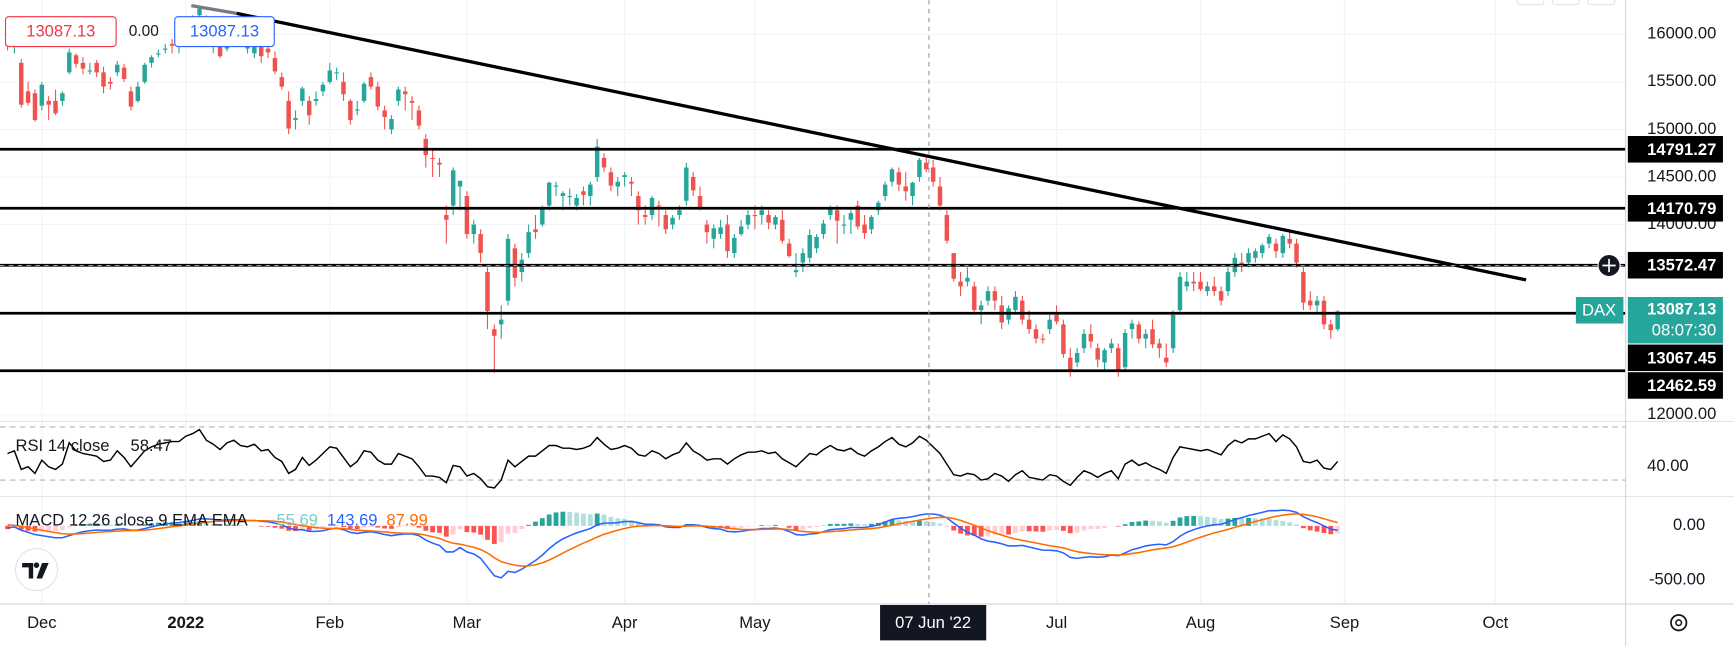 This screenshot has height=646, width=1734. I want to click on sell-button, so click(60, 32).